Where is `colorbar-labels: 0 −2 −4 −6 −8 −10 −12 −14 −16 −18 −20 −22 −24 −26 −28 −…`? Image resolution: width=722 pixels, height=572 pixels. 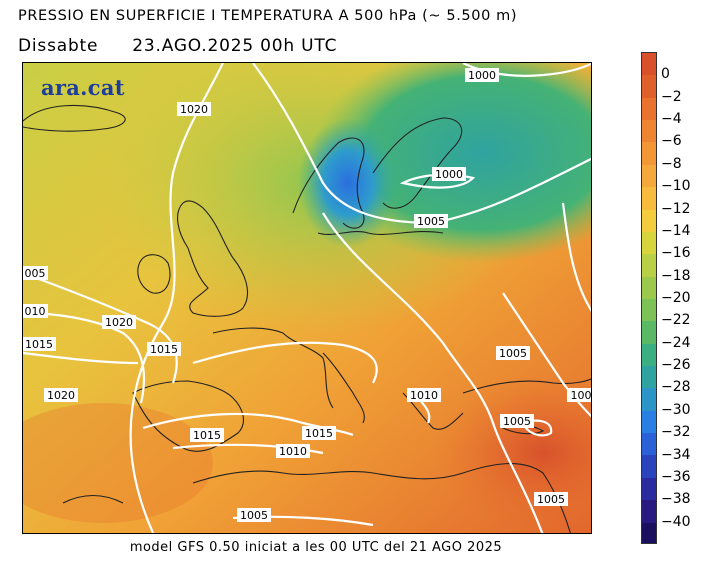 colorbar-labels: 0 −2 −4 −6 −8 −10 −12 −14 −16 −18 −20 −22 −24 −26 −28 −… is located at coordinates (691, 298).